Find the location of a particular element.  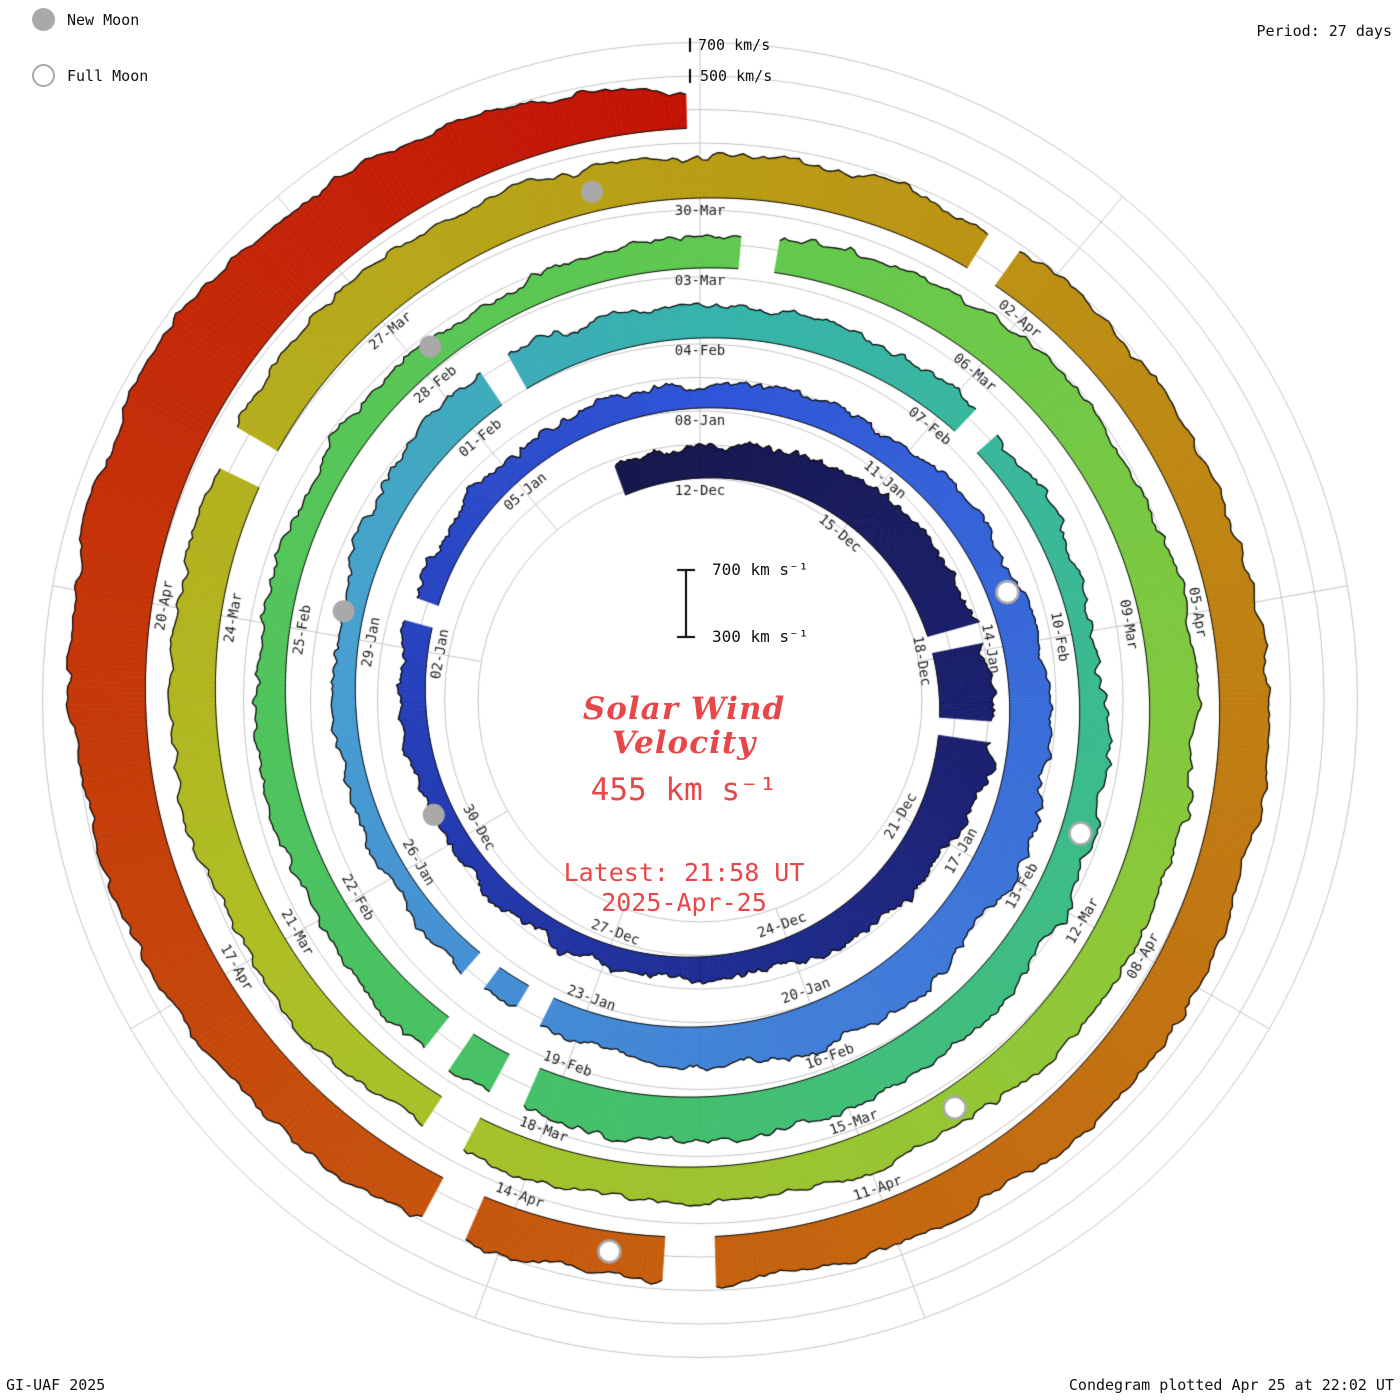

legend-full-moon: Full Moon is located at coordinates (90, 75).